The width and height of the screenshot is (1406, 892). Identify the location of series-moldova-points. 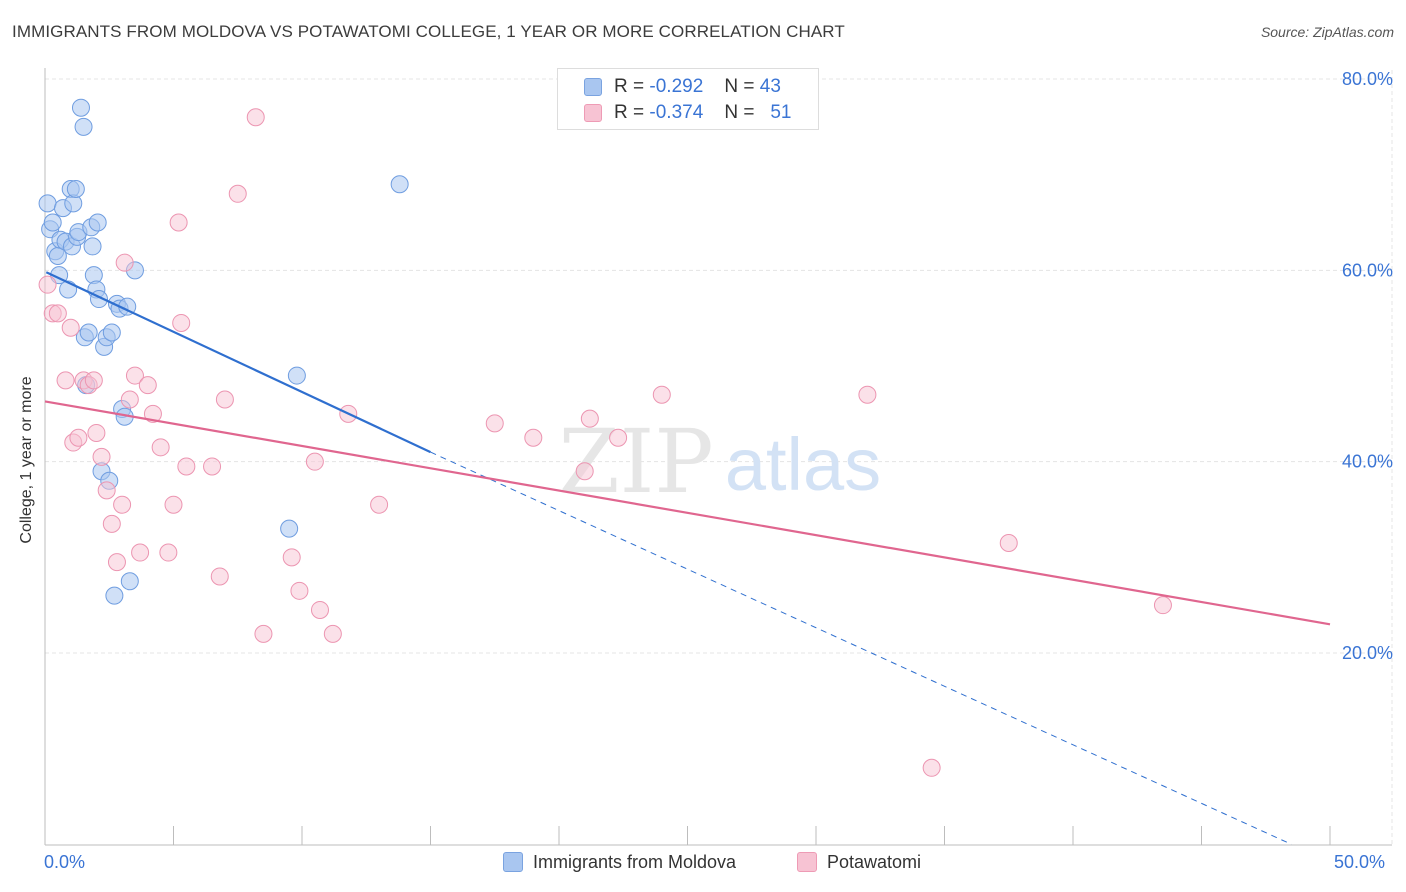
(223, 351).